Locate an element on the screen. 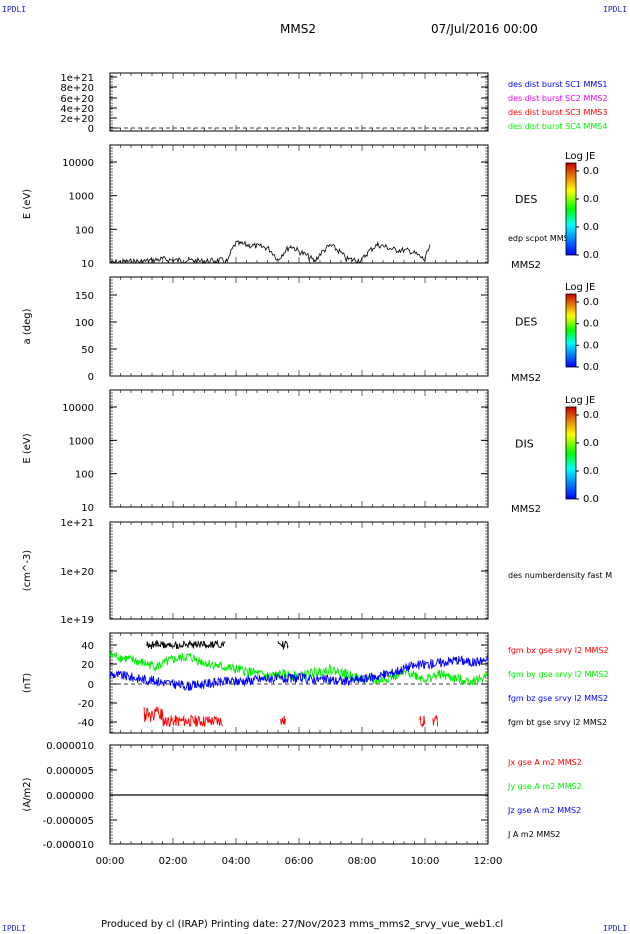 The height and width of the screenshot is (934, 630). legend-entry: Jy gse A m2 MMS2 is located at coordinates (544, 786).